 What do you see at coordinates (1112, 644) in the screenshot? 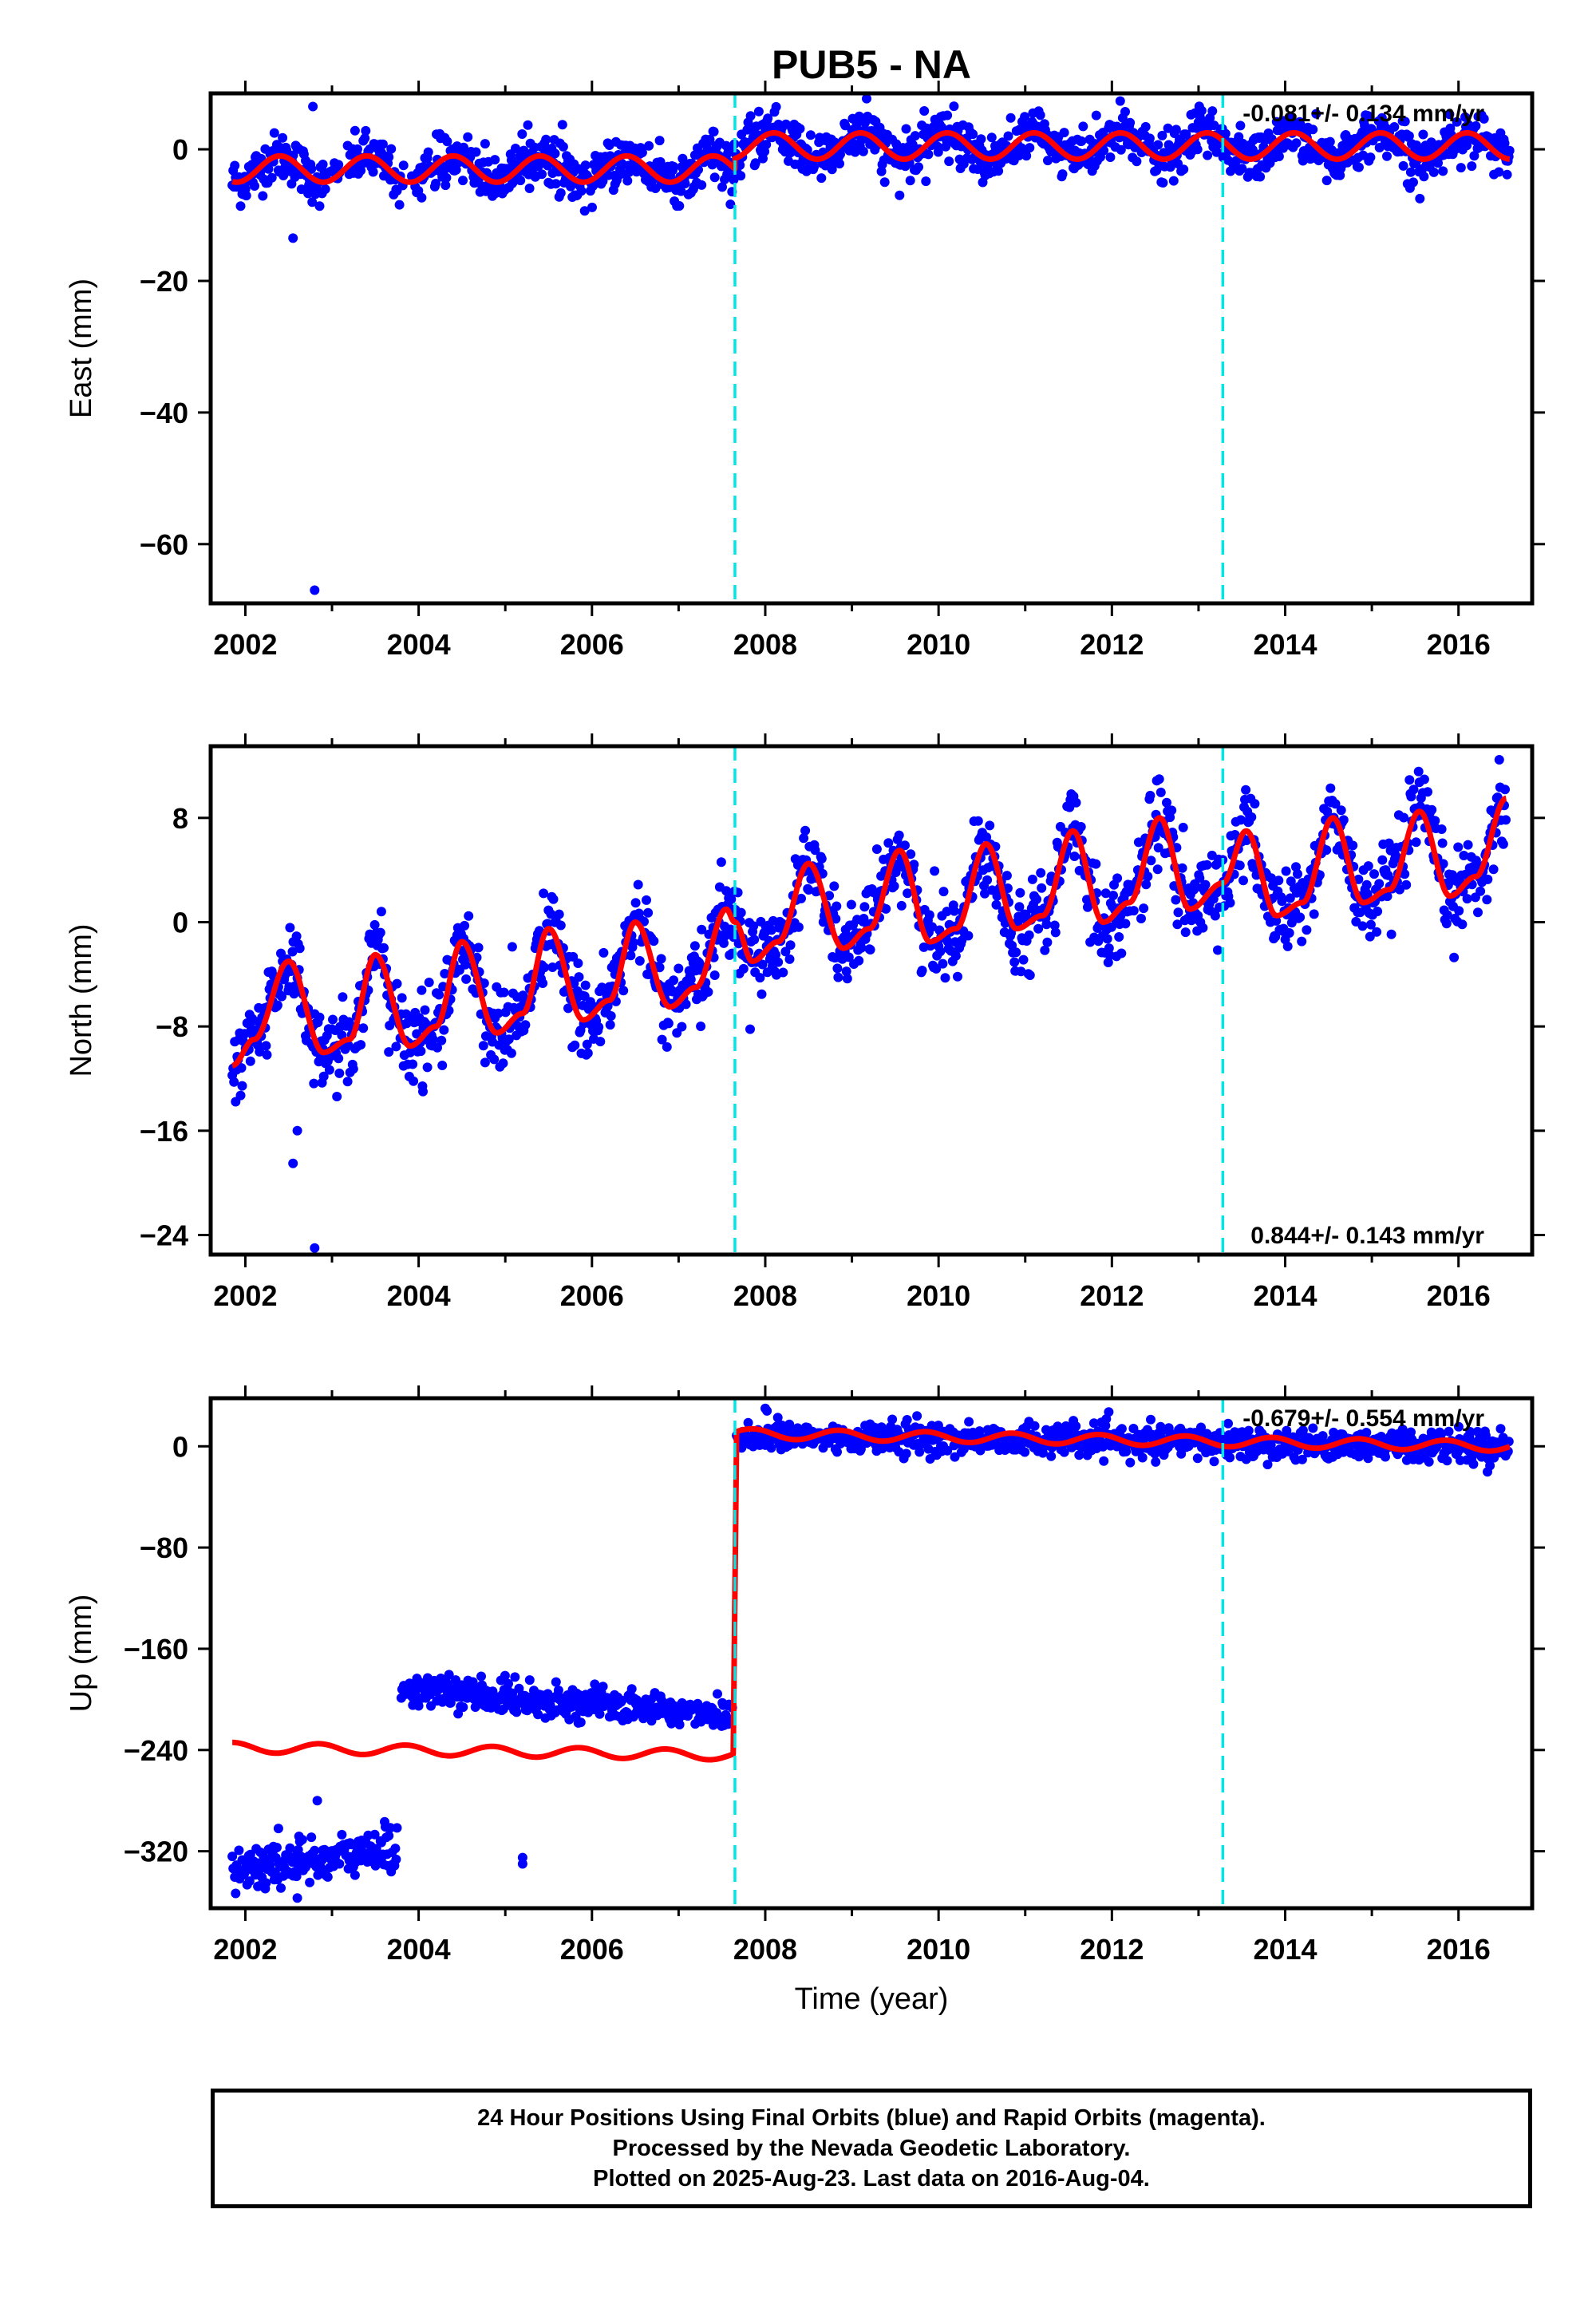
I see `x-tick-label: 2012` at bounding box center [1112, 644].